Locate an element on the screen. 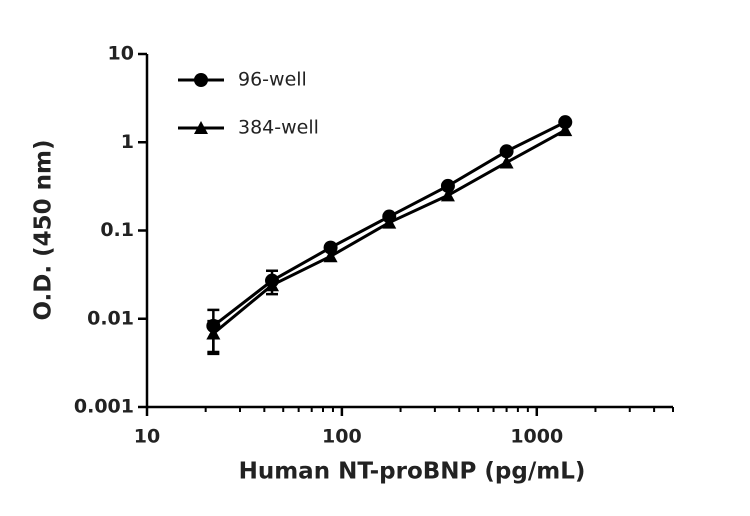  y-tick-label: 0.001 is located at coordinates (104, 407).